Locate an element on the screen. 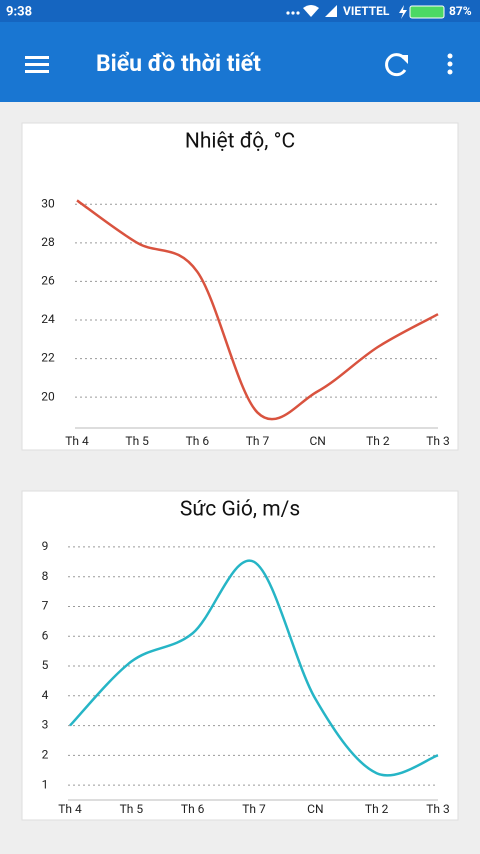  y-tick-label: 22 is located at coordinates (48, 358).